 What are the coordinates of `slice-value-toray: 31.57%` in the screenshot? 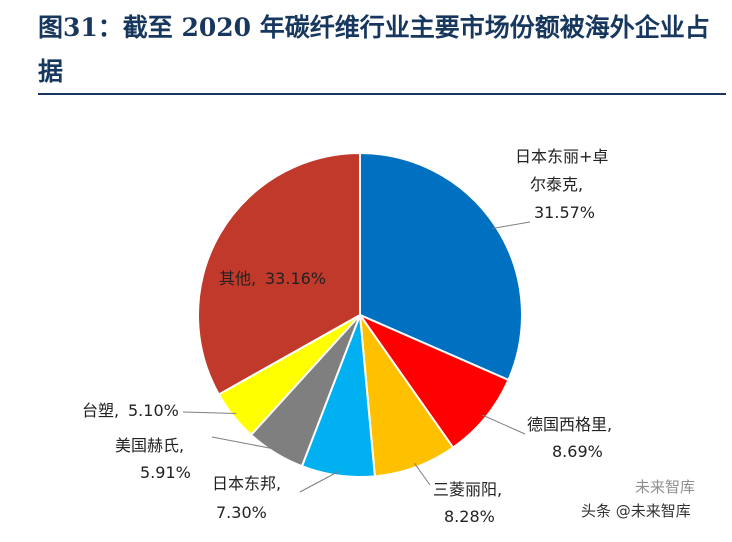 It's located at (564, 212).